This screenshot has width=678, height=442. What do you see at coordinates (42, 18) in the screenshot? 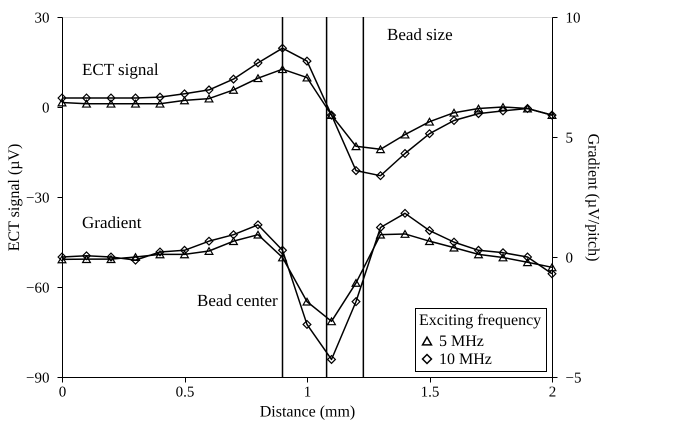
I see `y-tick-label: 30` at bounding box center [42, 18].